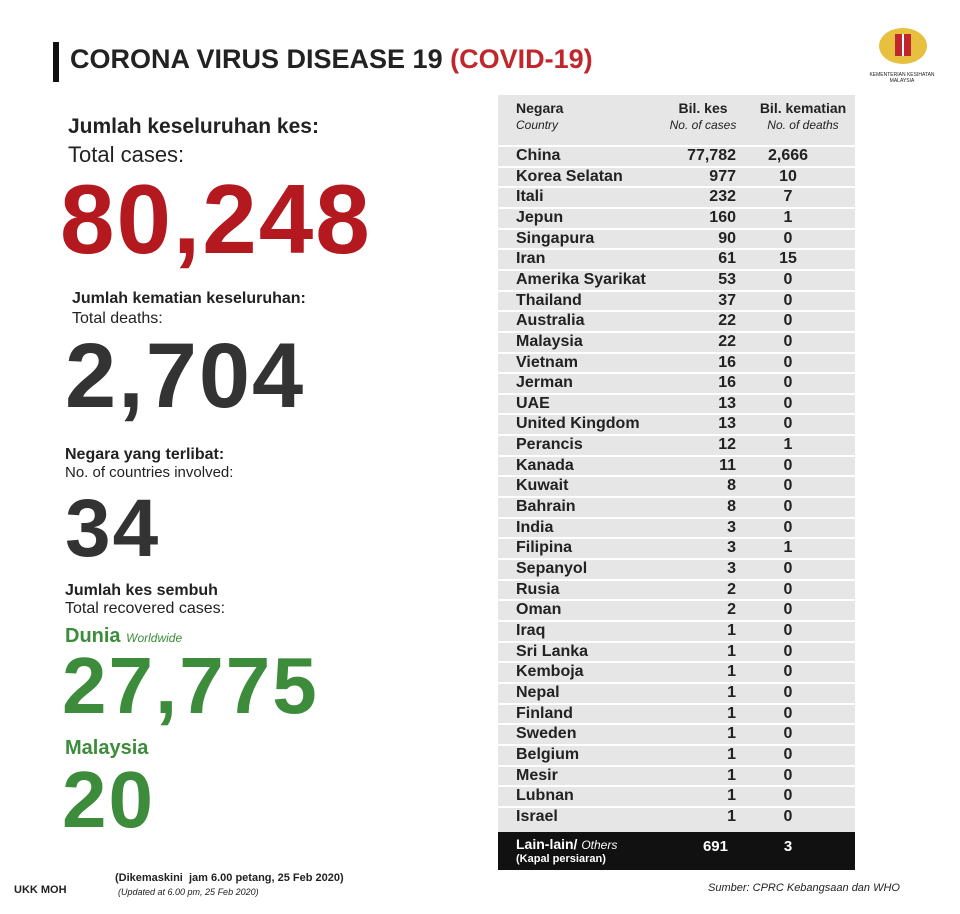 The height and width of the screenshot is (914, 960). I want to click on title: CORONA VIRUS DISEASE 19 (COVID-19), so click(331, 59).